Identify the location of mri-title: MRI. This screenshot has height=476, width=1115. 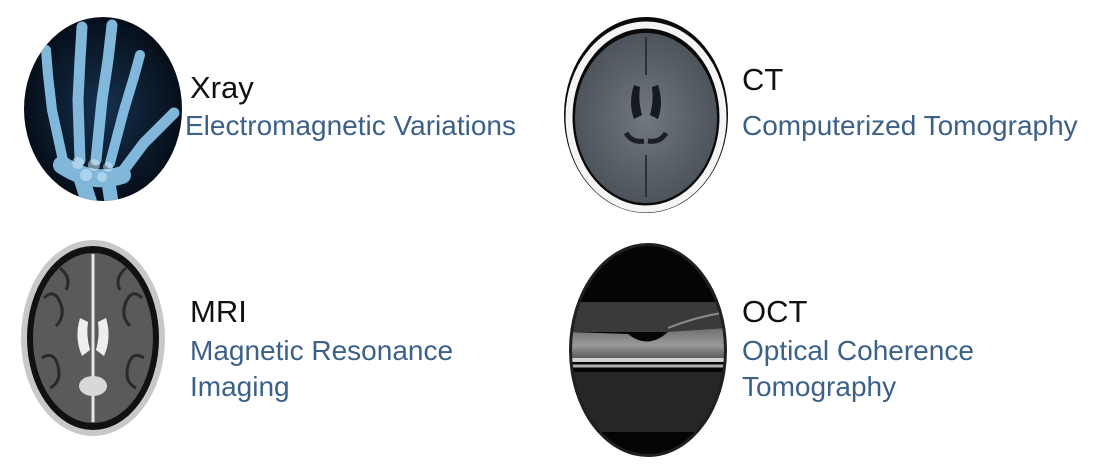
(218, 311).